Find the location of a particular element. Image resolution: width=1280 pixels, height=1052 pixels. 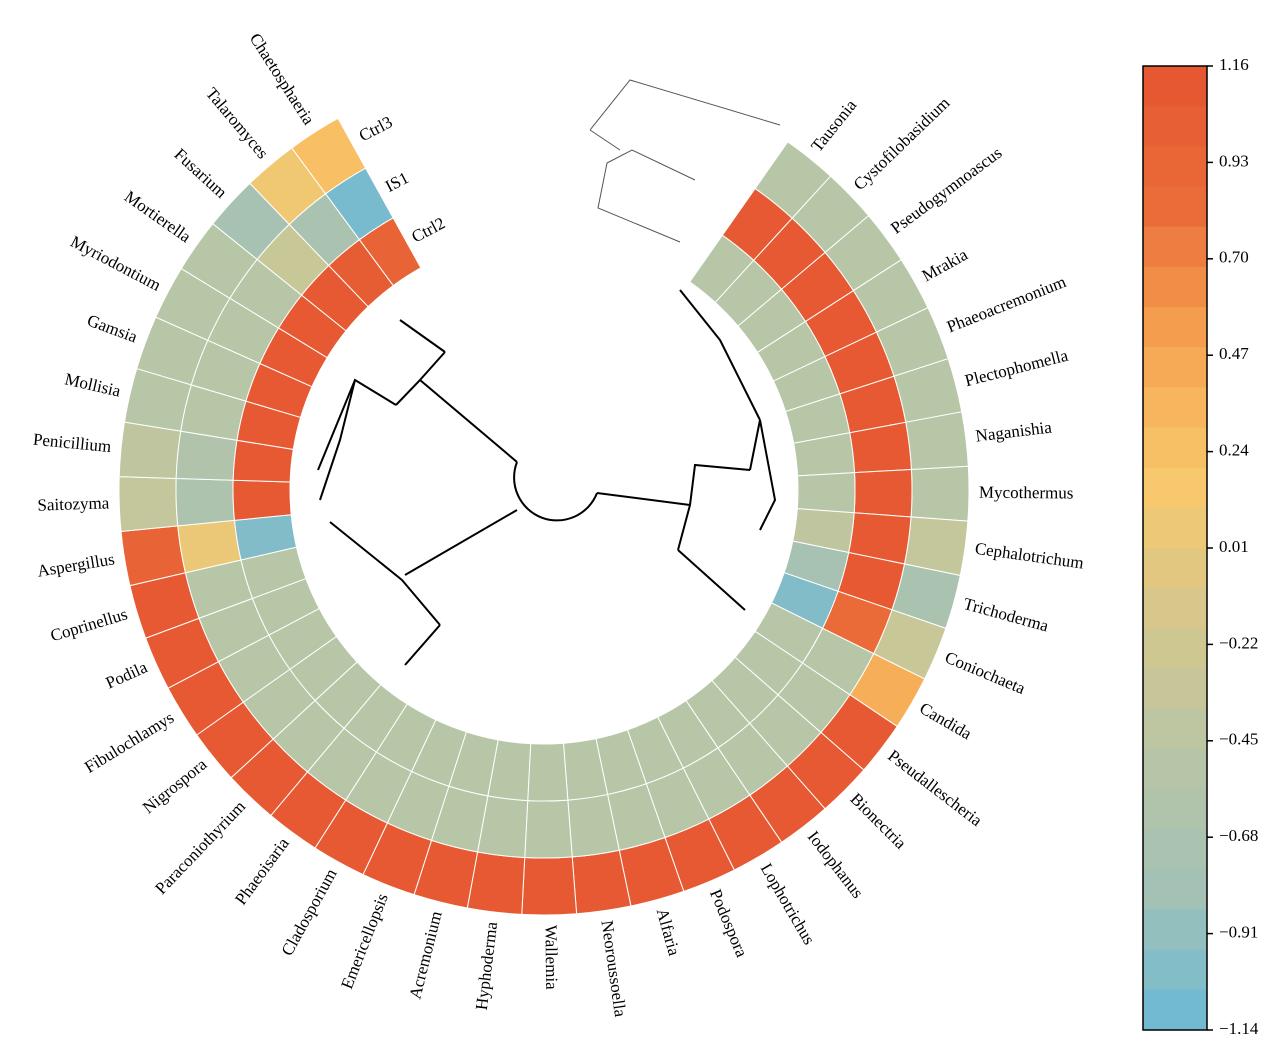

category-label: Gamsia is located at coordinates (113, 329).